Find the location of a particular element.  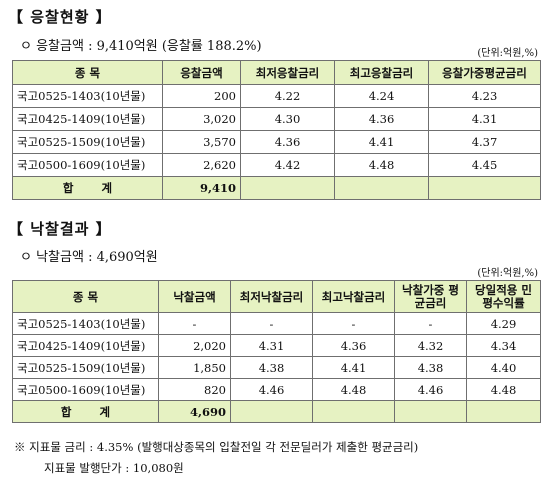

min-rate: 4.38 is located at coordinates (271, 367).